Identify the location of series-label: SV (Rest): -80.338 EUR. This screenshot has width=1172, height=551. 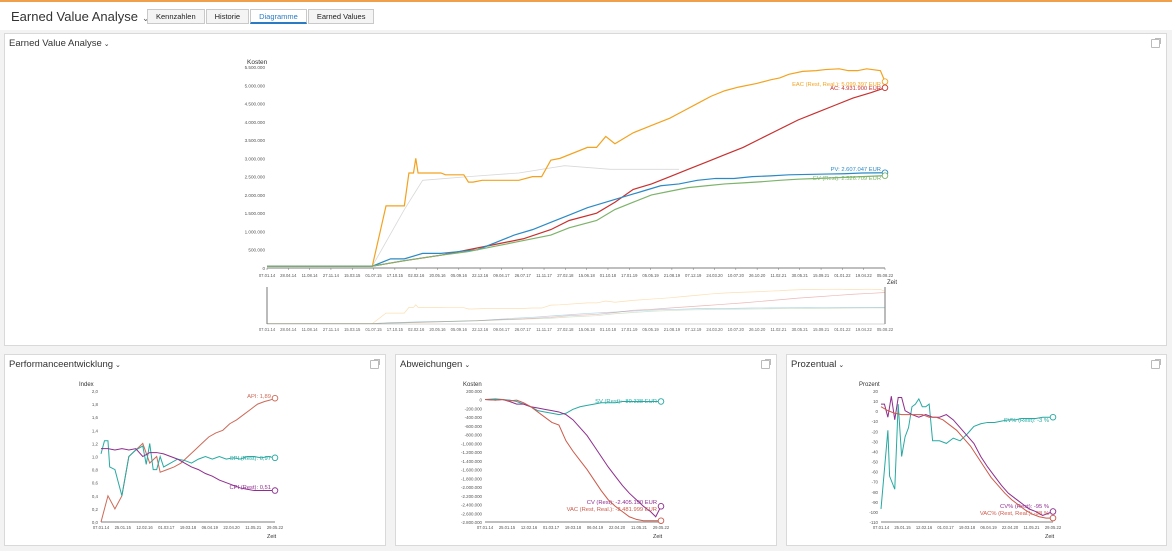
(626, 402).